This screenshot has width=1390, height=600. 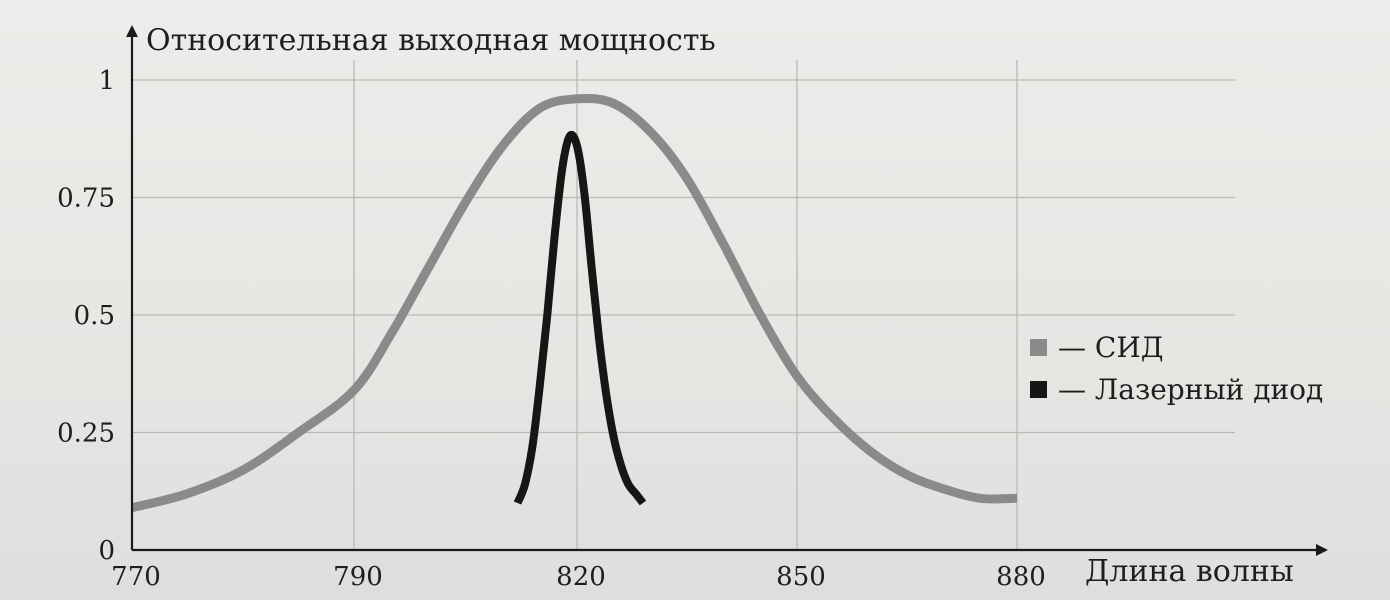 I want to click on x-tick-label-1: 790, so click(x=358, y=577).